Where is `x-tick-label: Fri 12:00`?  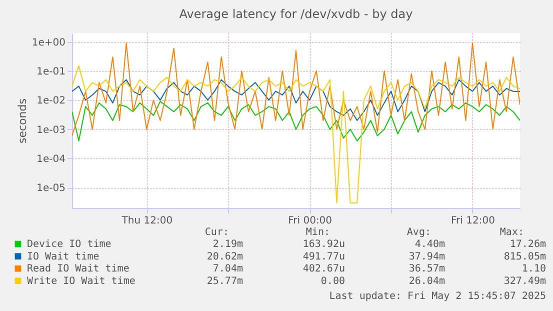
x-tick-label: Fri 12:00 is located at coordinates (473, 221).